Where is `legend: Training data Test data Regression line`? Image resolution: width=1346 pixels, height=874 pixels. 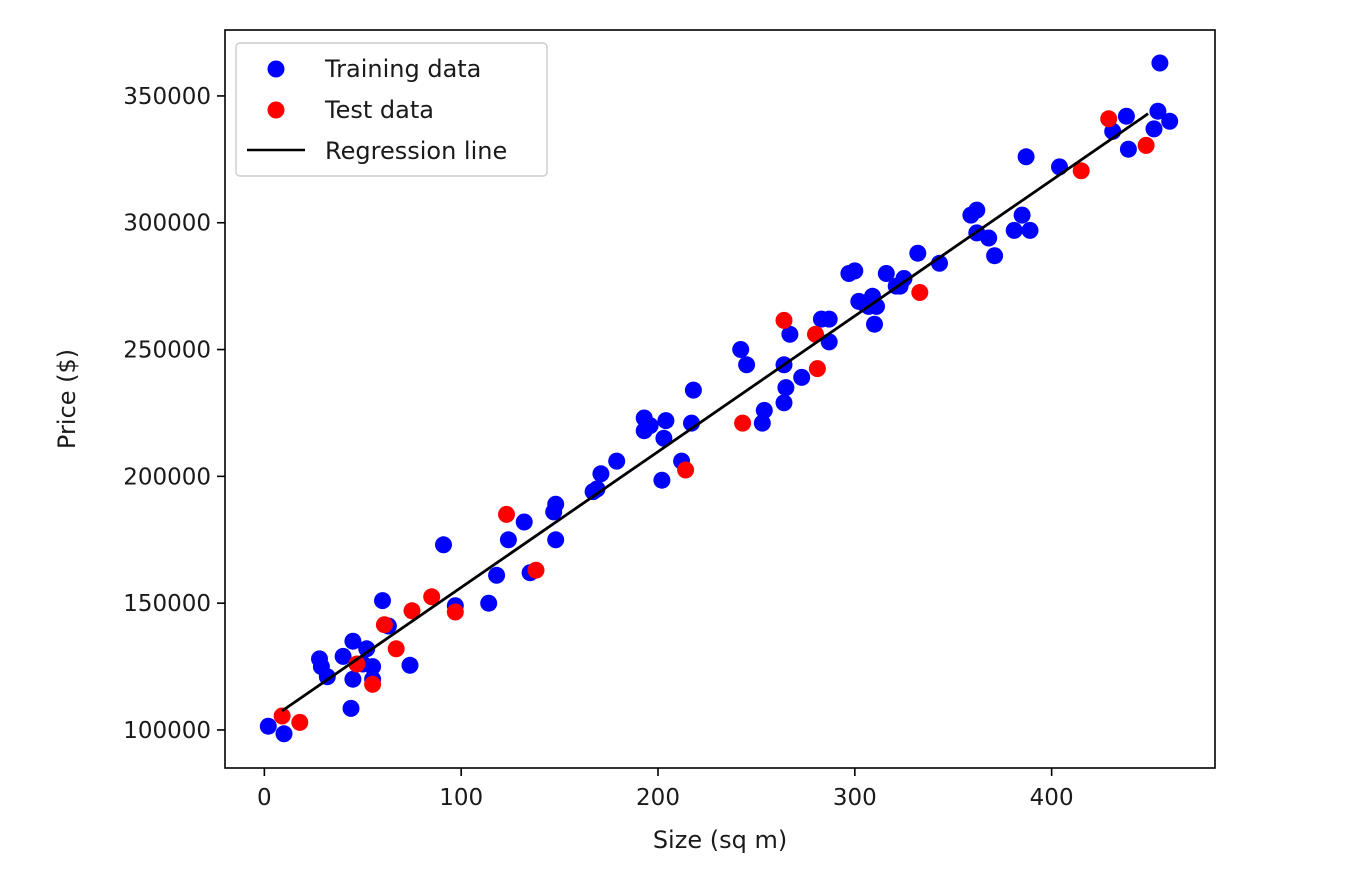
legend: Training data Test data Regression line is located at coordinates (391, 109).